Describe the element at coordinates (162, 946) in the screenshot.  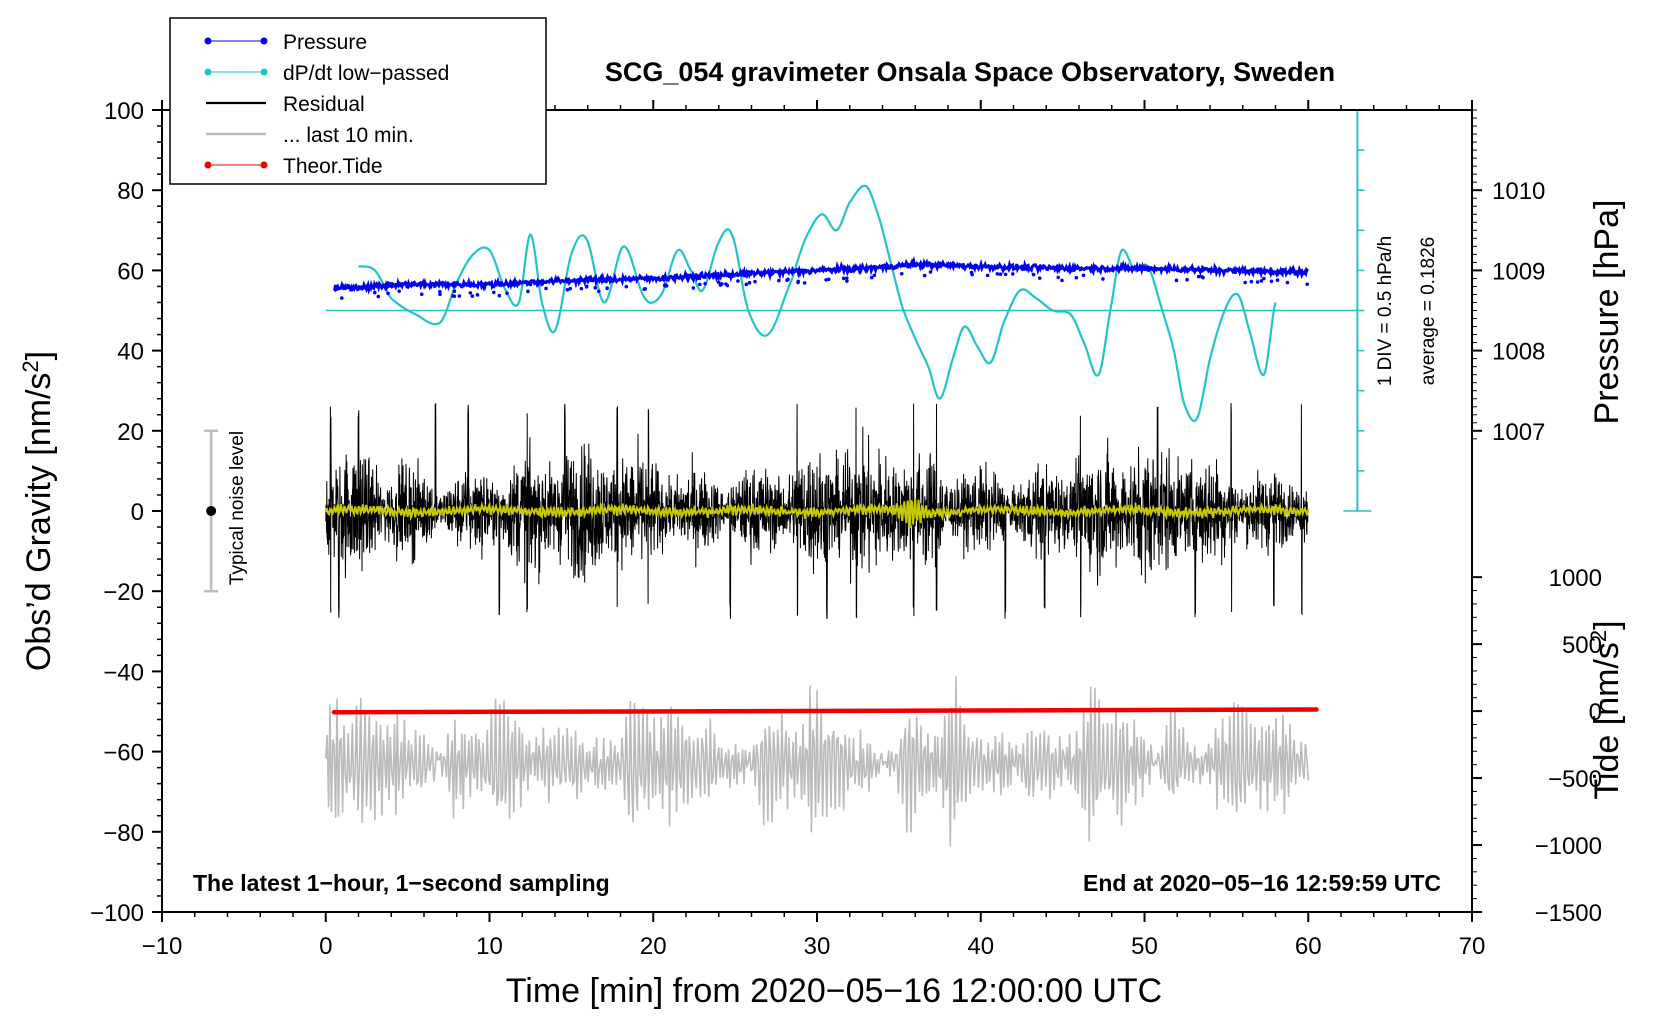
I see `x-tick-label: −10` at that location.